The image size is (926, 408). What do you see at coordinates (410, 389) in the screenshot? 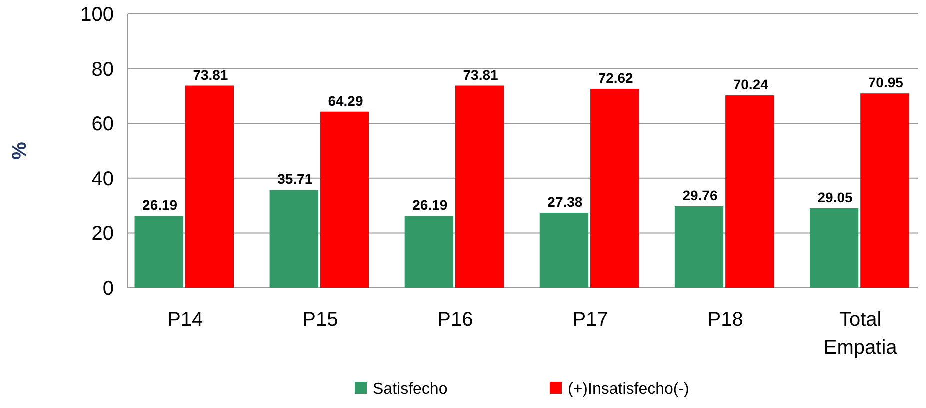
I see `legend-label: Satisfecho` at bounding box center [410, 389].